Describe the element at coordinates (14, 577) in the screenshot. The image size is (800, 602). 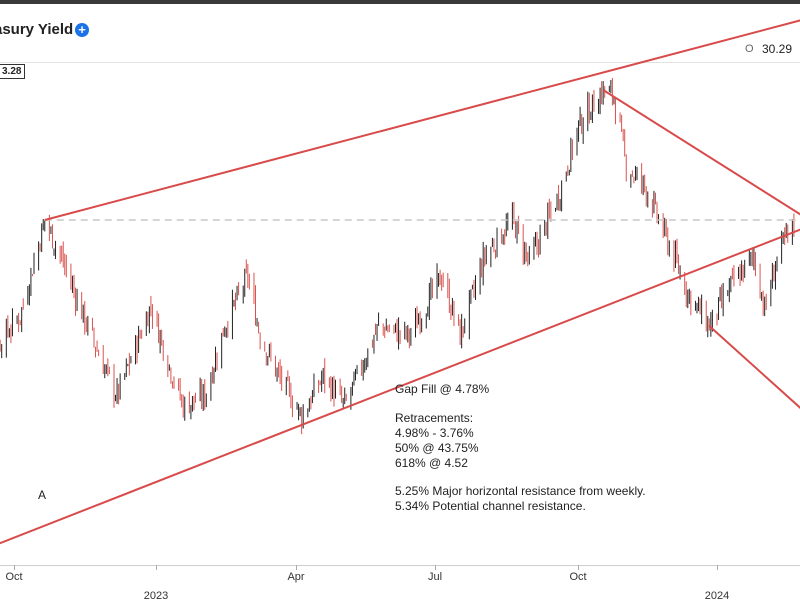
I see `x-tick-oct-2022: Oct` at that location.